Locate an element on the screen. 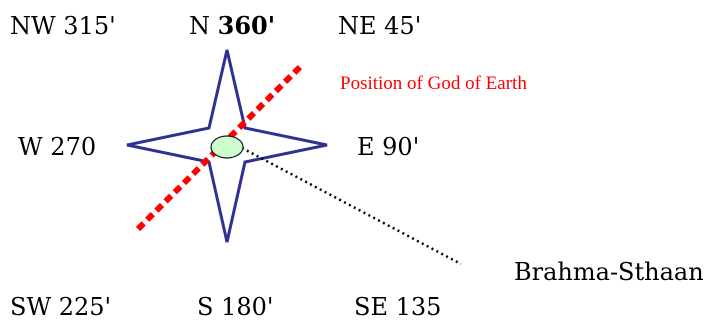  ellipse-marker-icon is located at coordinates (227, 147).